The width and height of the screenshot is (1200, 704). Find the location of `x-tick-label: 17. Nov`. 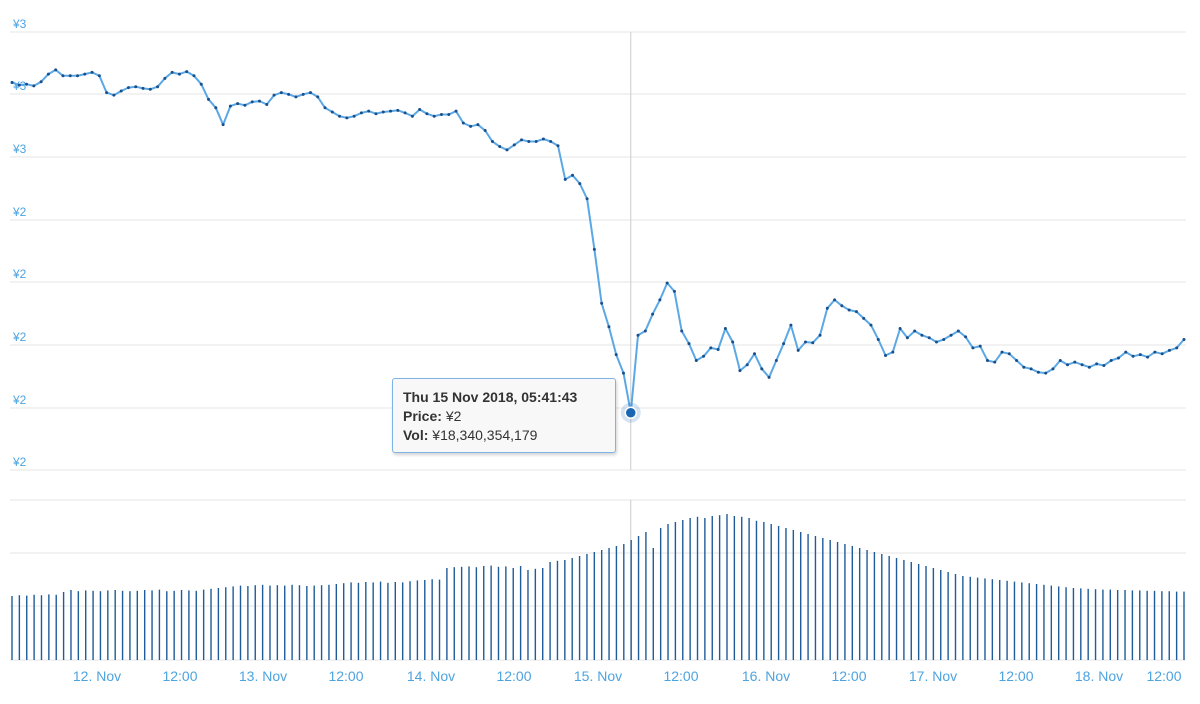

x-tick-label: 17. Nov is located at coordinates (933, 676).